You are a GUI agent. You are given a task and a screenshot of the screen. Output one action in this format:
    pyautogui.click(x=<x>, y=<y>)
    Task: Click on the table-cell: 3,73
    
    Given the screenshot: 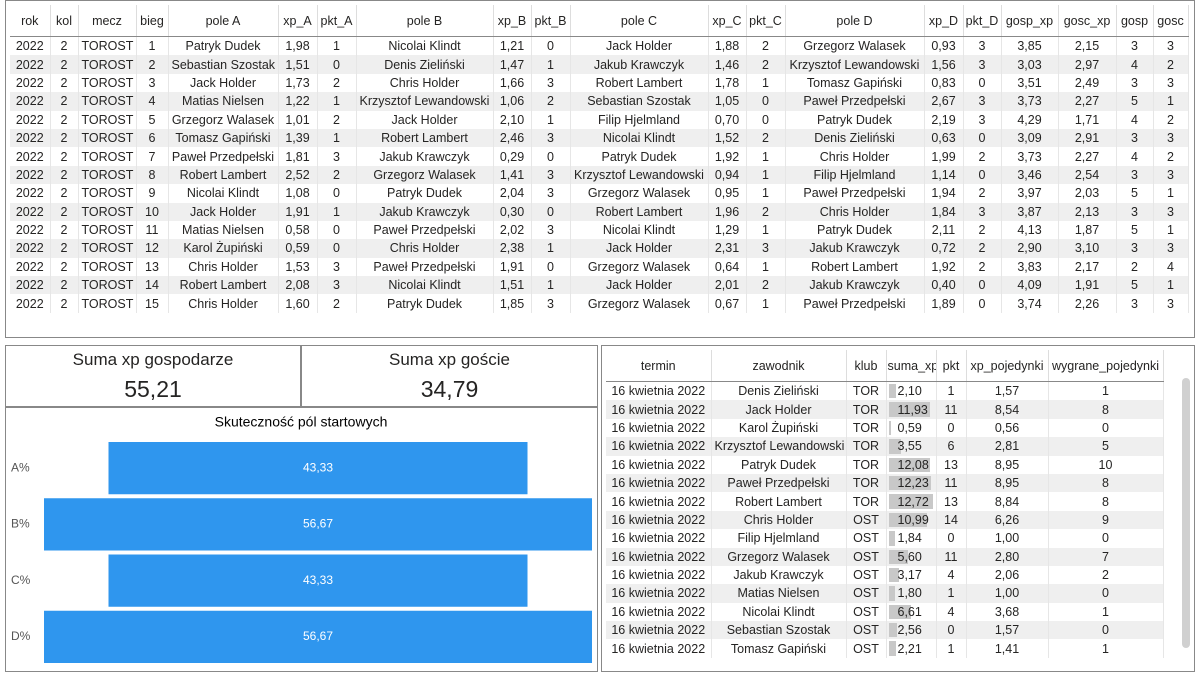 What is the action you would take?
    pyautogui.click(x=1030, y=156)
    